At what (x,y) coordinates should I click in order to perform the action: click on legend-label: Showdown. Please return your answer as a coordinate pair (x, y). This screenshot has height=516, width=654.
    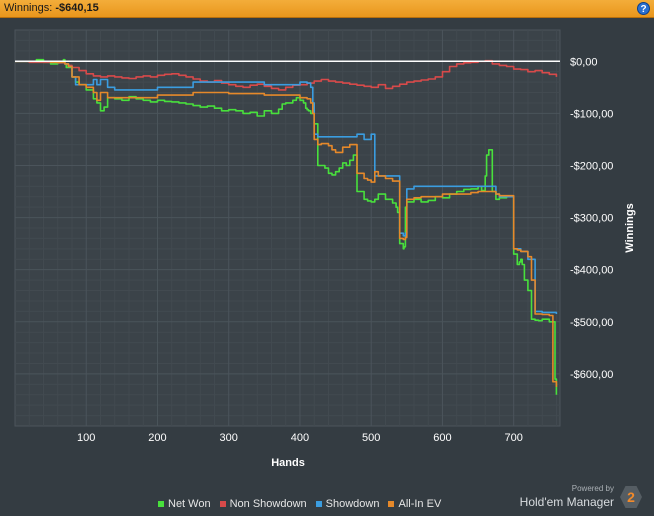
    Looking at the image, I should click on (352, 504).